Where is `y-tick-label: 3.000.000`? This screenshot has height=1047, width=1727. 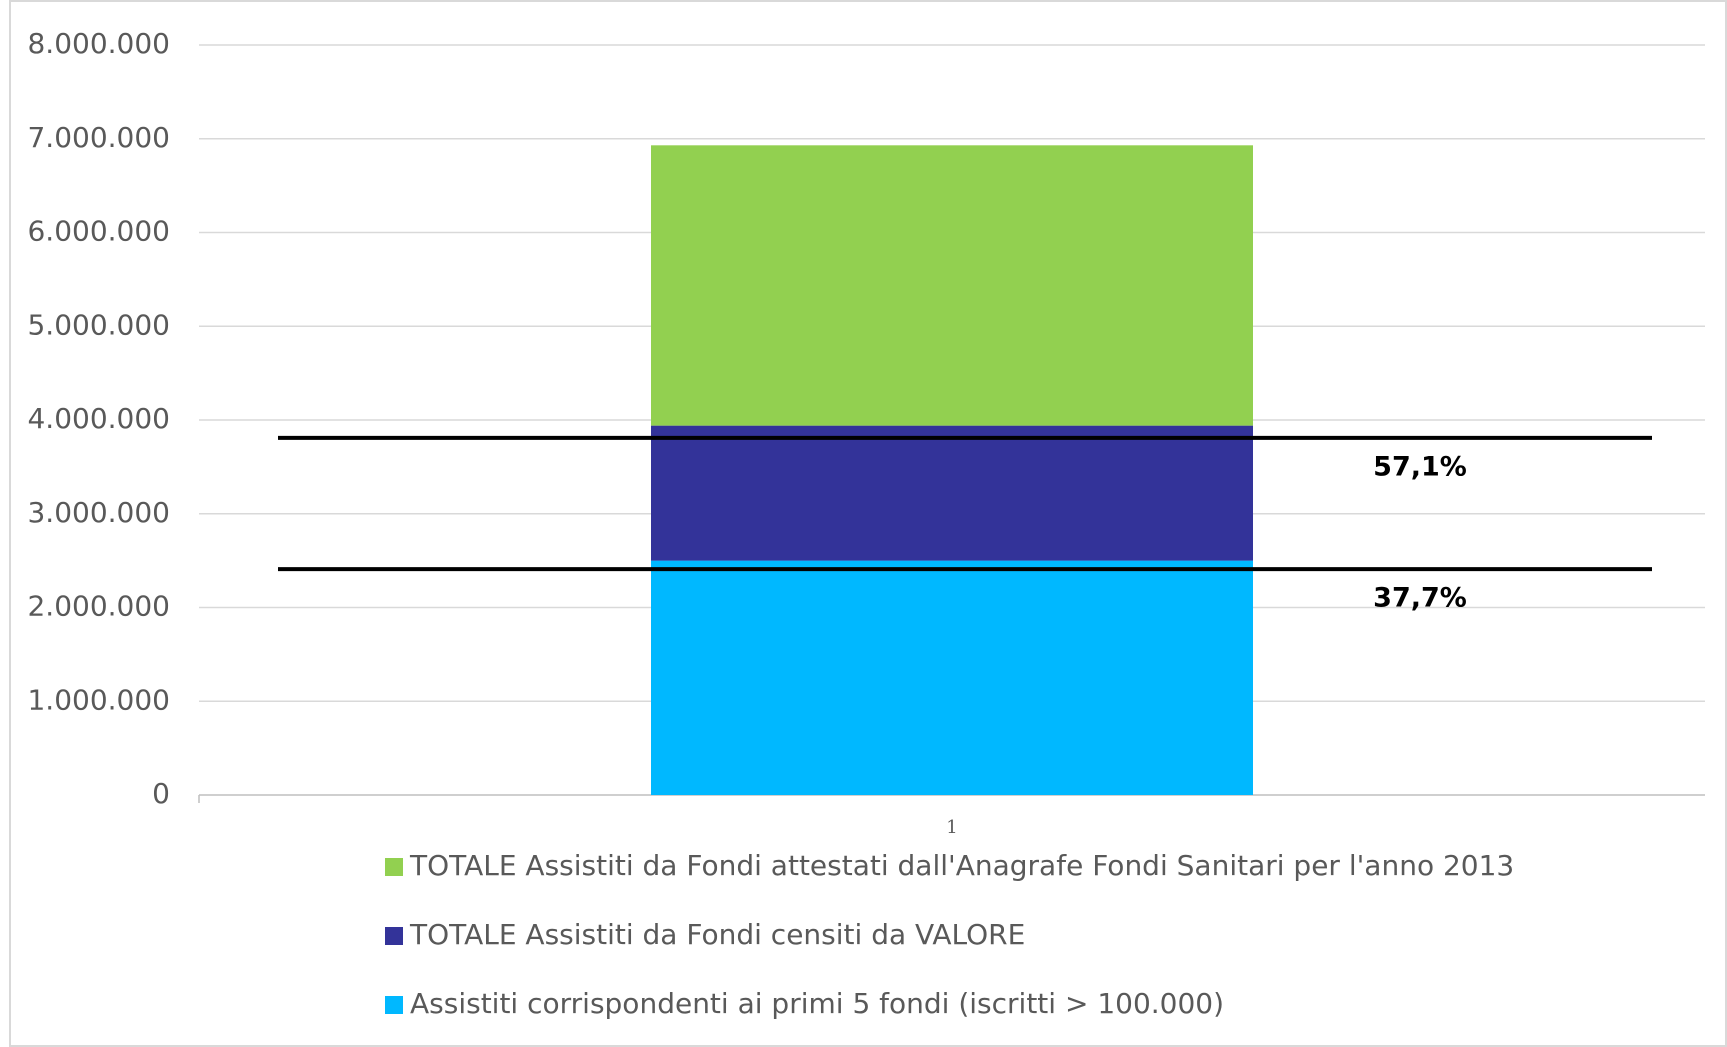
y-tick-label: 3.000.000 is located at coordinates (98, 512).